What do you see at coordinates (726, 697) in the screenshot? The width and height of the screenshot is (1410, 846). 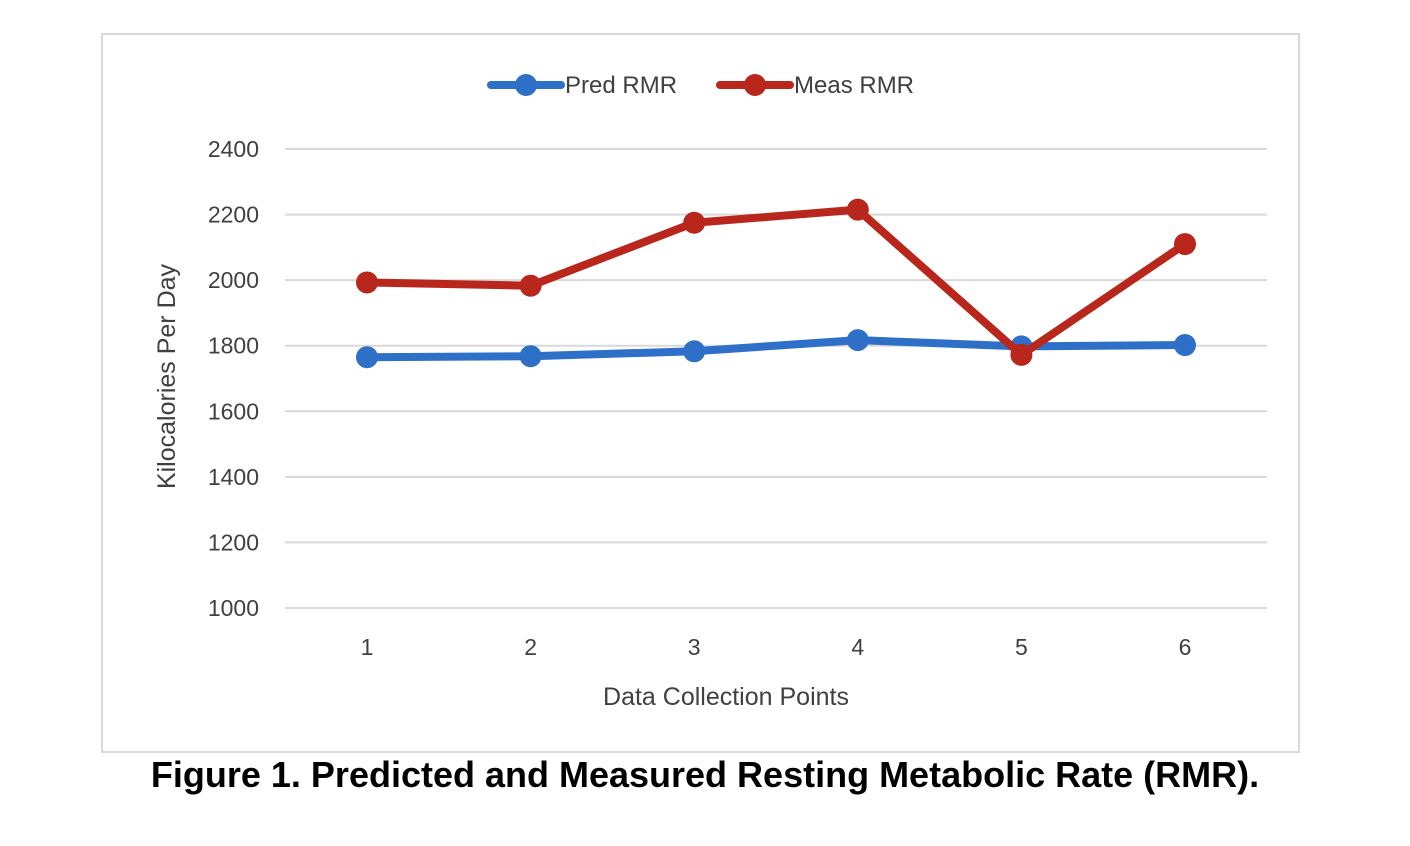 I see `x-axis-title: Data Collection Points` at bounding box center [726, 697].